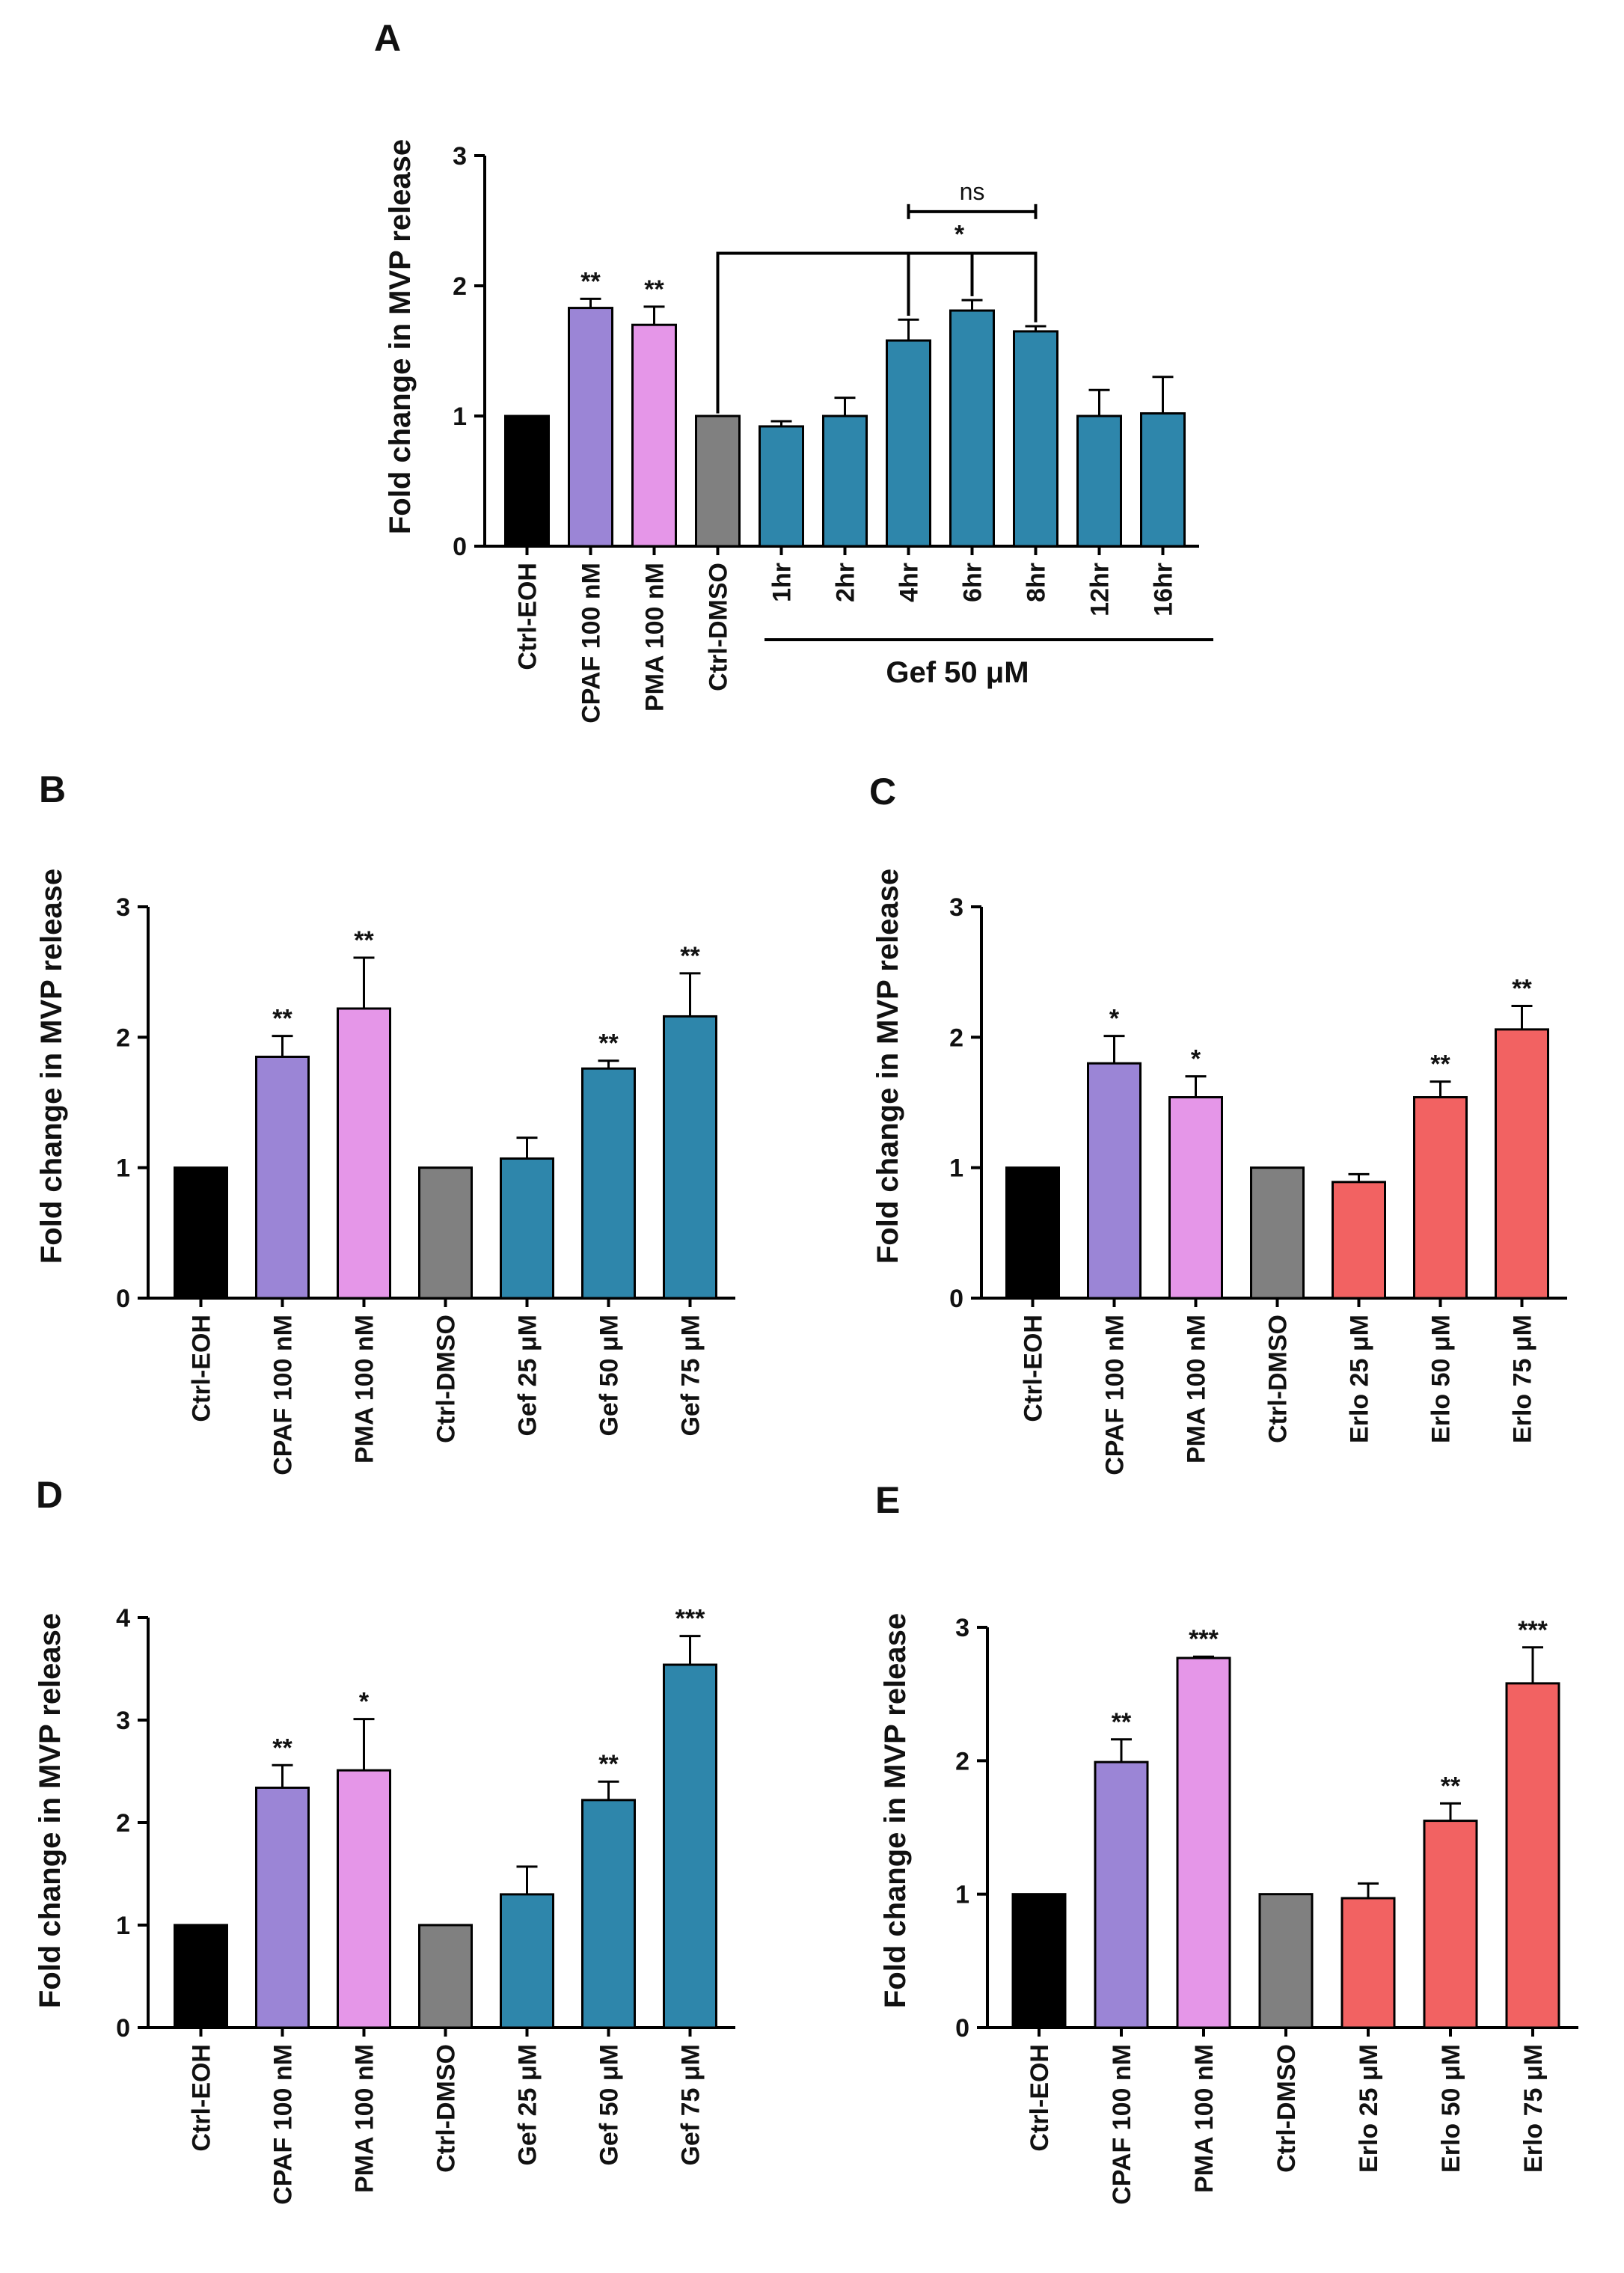  Describe the element at coordinates (877, 333) in the screenshot. I see `comparison-bracket` at that location.